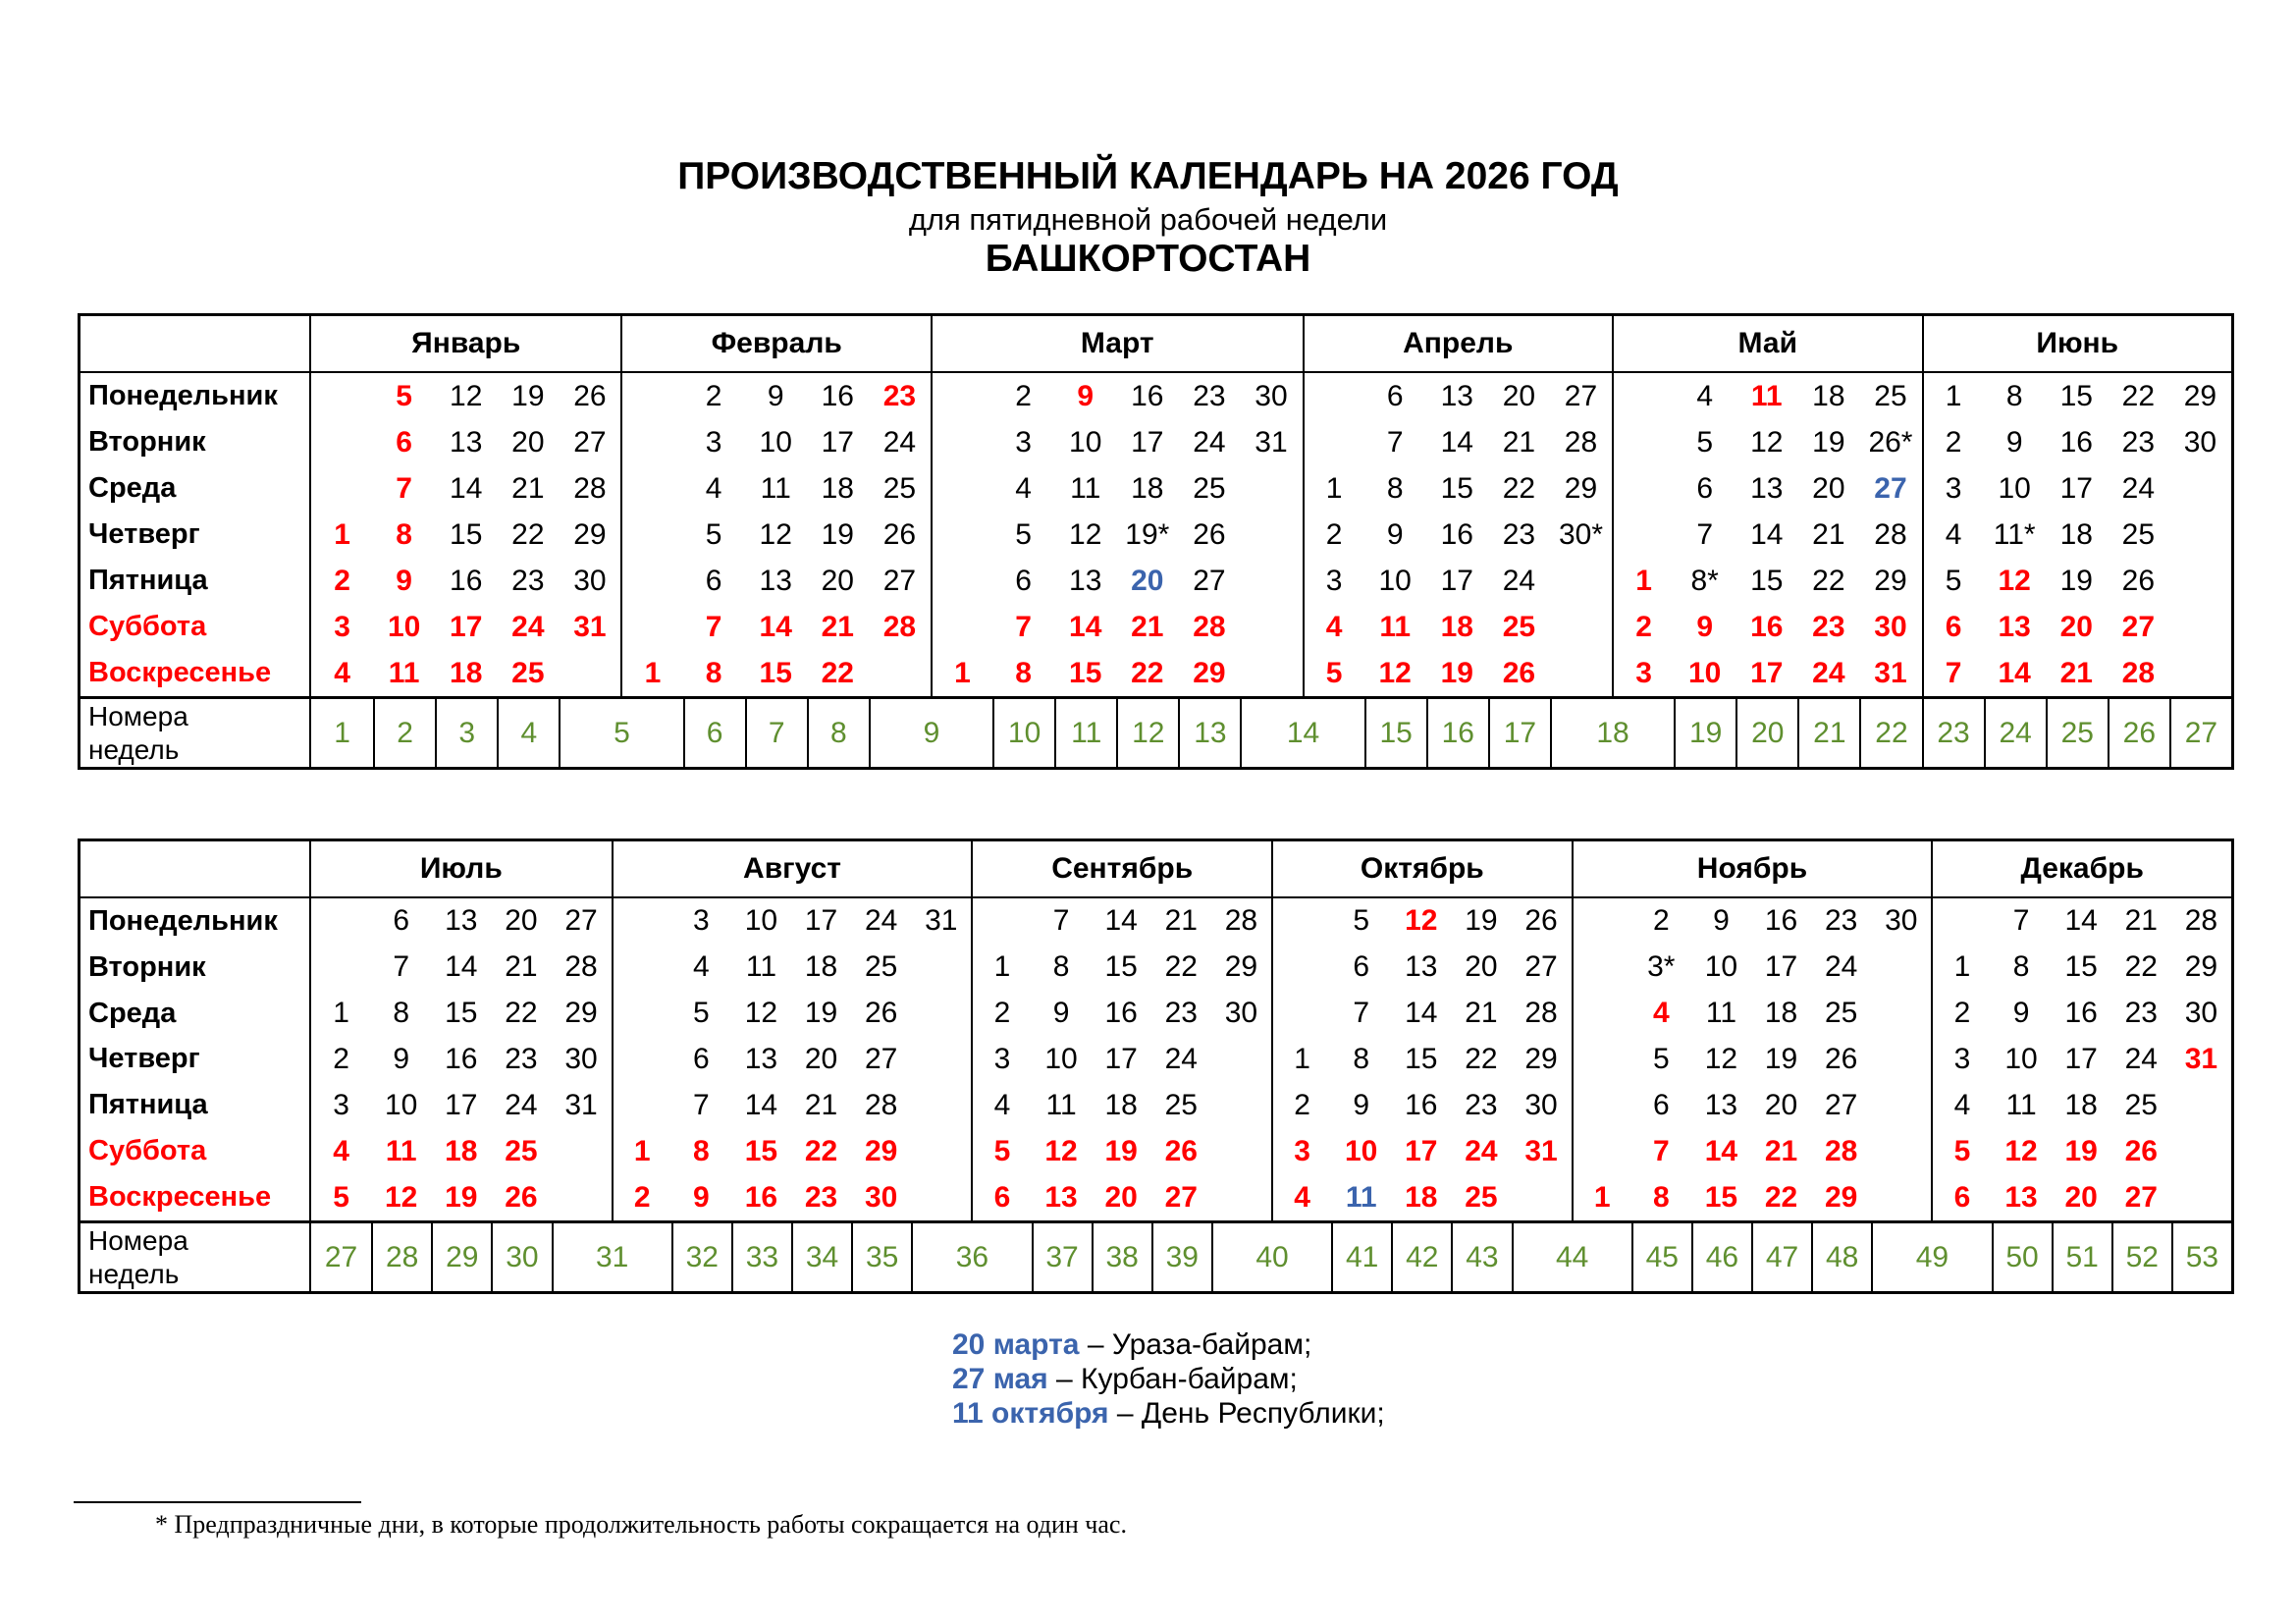  Describe the element at coordinates (1181, 1104) in the screenshot. I see `day-cell: 25` at that location.